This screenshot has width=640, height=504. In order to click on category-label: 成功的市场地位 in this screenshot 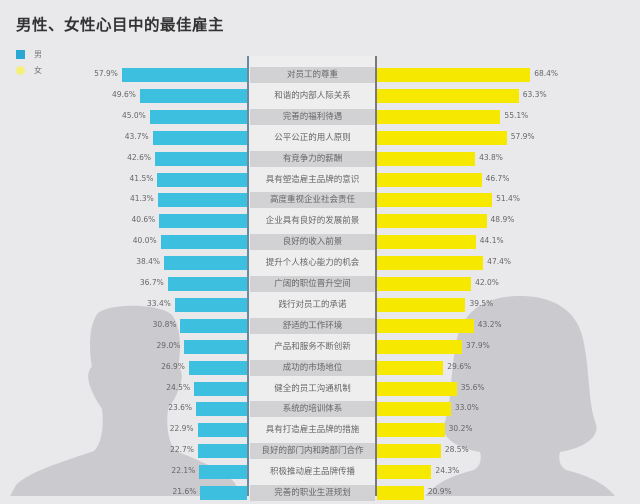, I will do `click(312, 367)`.